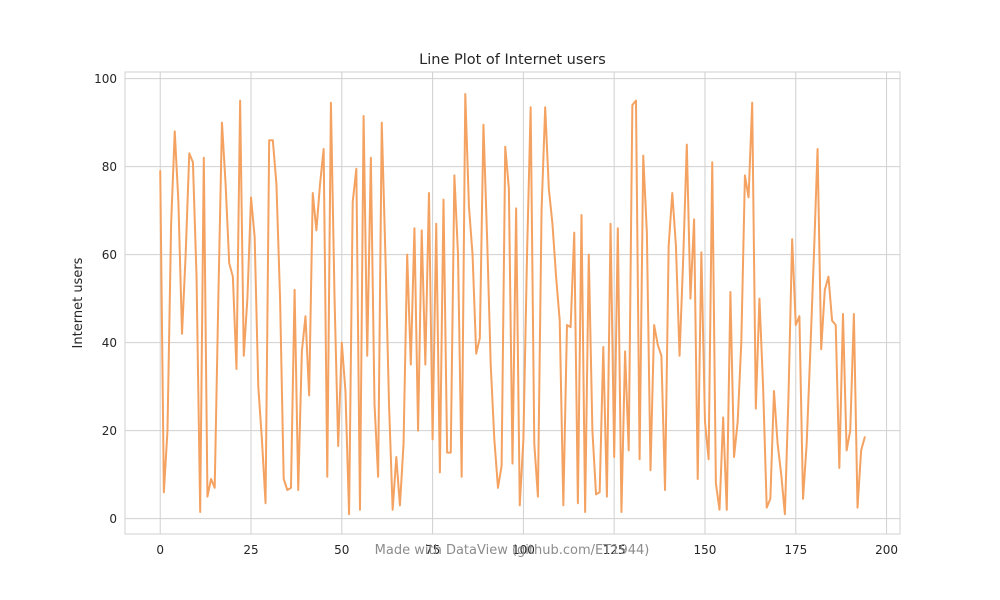  Describe the element at coordinates (432, 550) in the screenshot. I see `x-tick-label: 75` at that location.